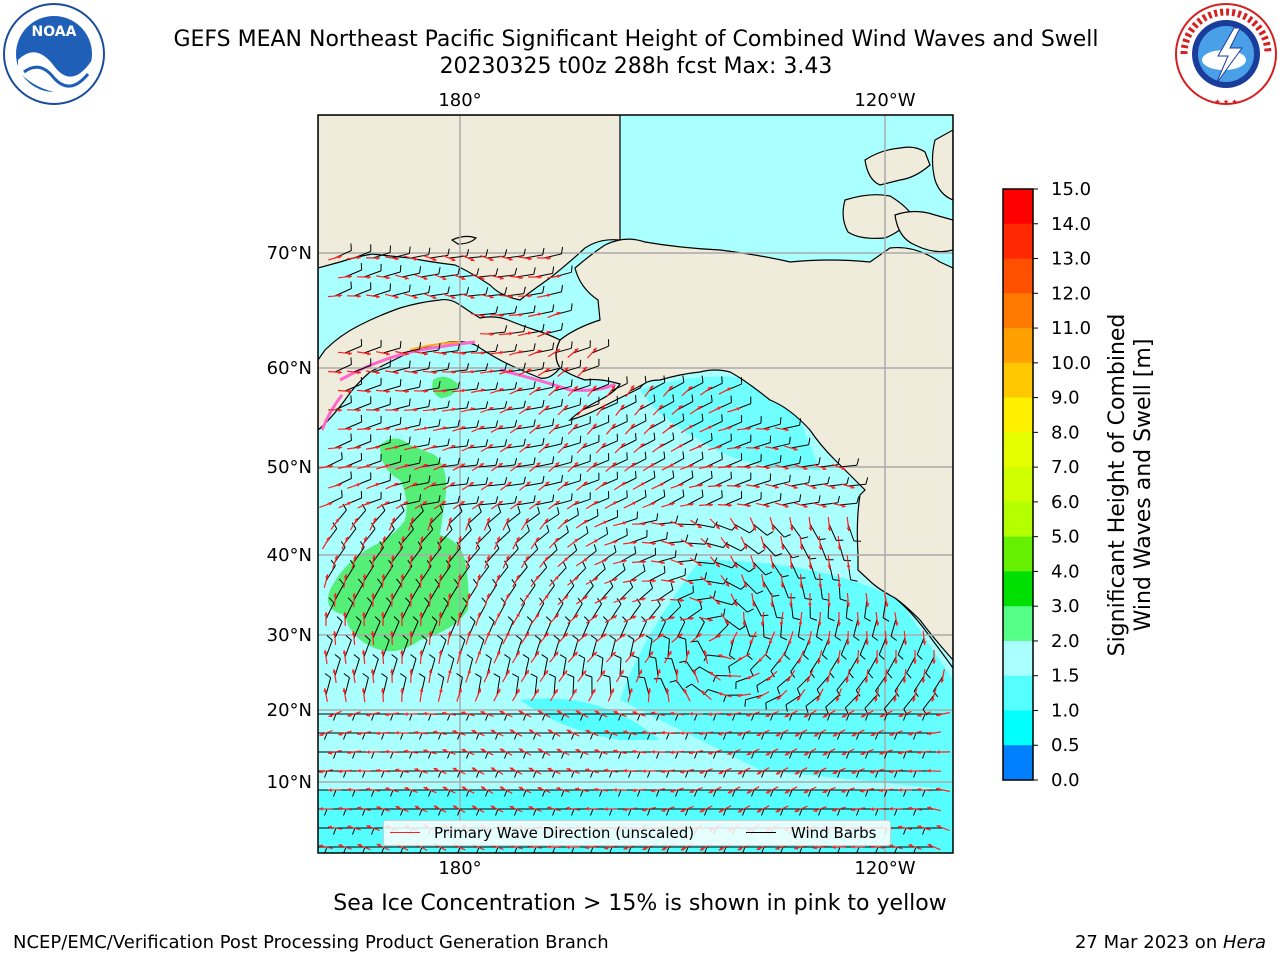 This screenshot has height=960, width=1280. I want to click on sea-ice-edge-yellow, so click(435, 346).